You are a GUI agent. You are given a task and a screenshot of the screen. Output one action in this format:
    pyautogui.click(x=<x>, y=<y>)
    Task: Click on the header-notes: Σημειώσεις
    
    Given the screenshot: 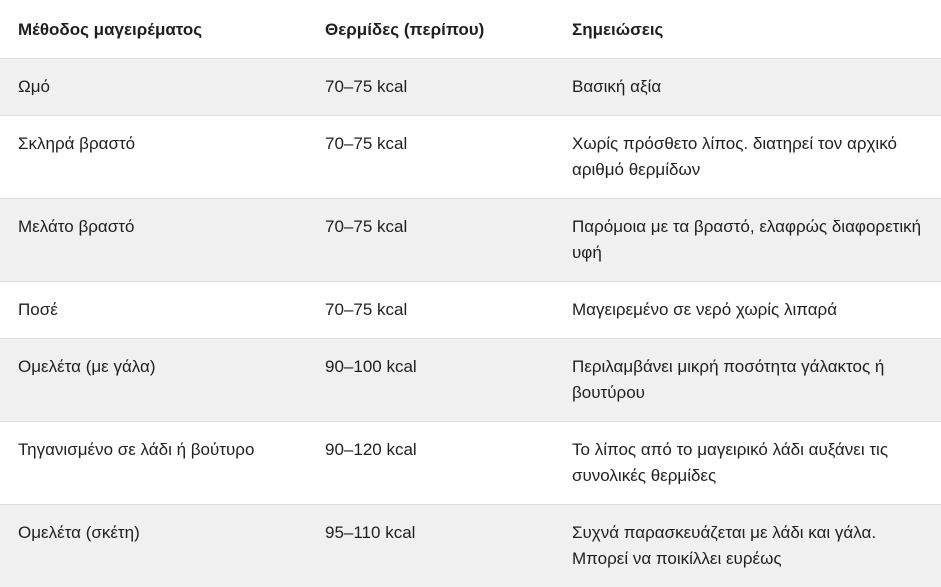 What is the action you would take?
    pyautogui.click(x=756, y=29)
    